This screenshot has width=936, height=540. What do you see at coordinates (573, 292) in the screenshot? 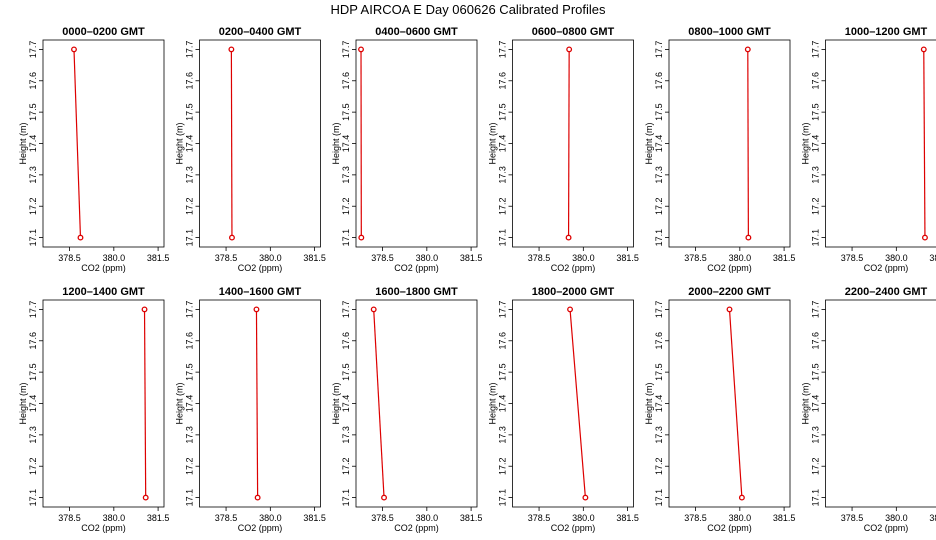
I see `panel-title: 1800–2000 GMT` at bounding box center [573, 292].